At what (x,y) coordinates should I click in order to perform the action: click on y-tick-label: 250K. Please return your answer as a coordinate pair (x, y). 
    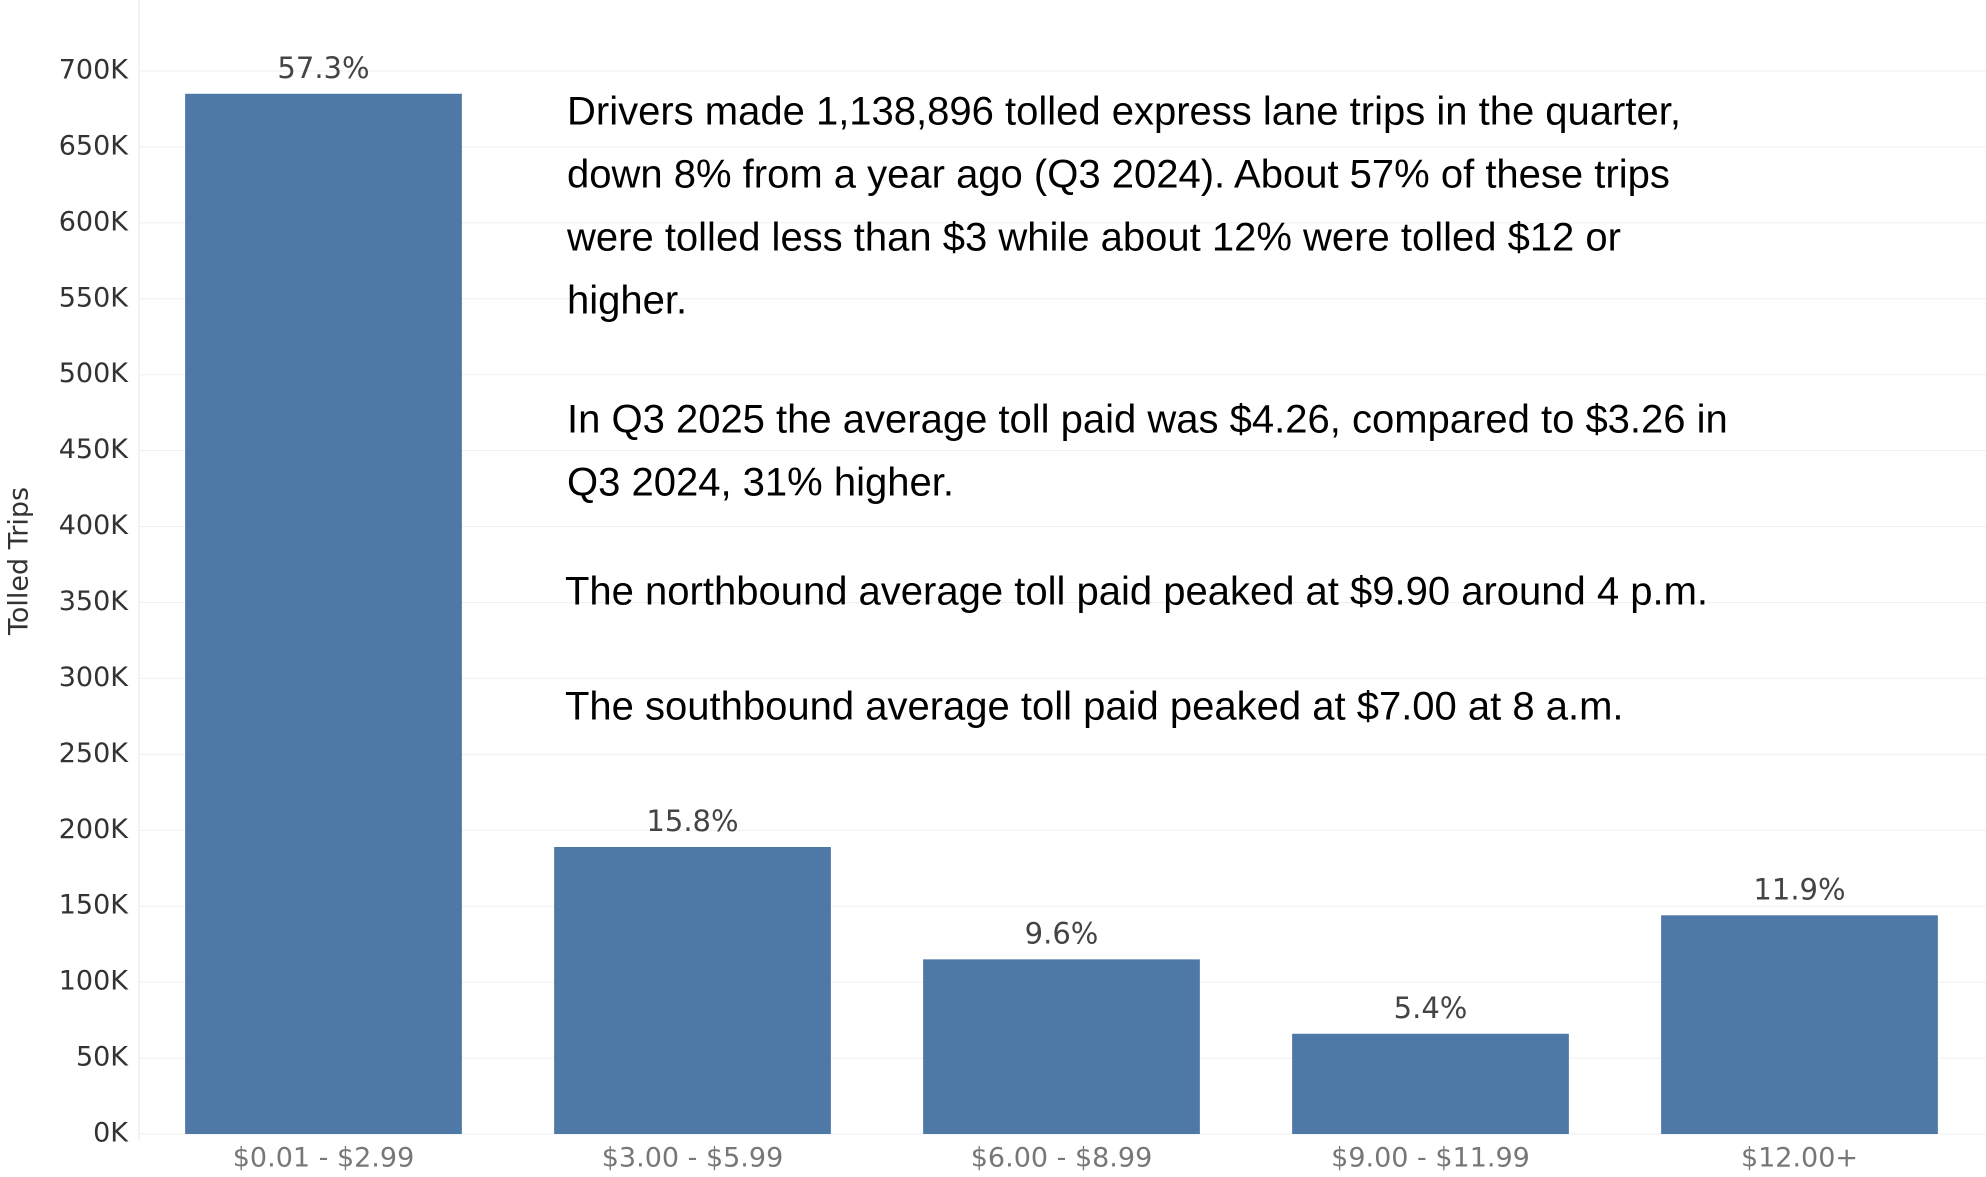
    Looking at the image, I should click on (94, 753).